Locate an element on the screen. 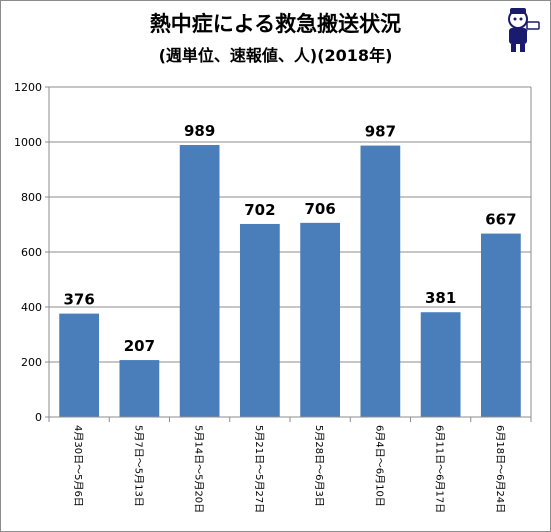  chart-title: 熱中症による救急搬送状況 is located at coordinates (275, 24).